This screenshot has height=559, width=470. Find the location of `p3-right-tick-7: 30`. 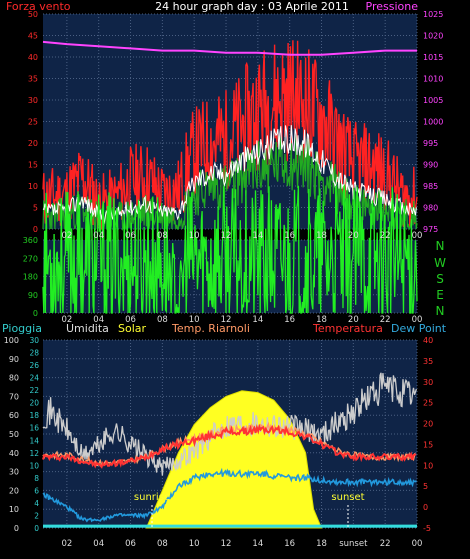

p3-right-tick-7: 30 is located at coordinates (428, 382).